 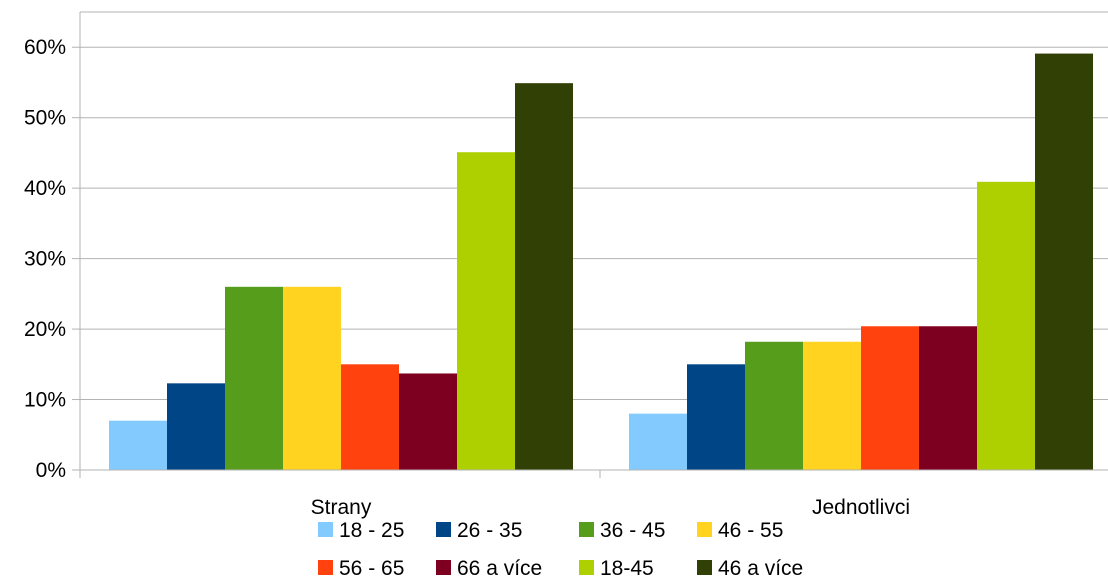 What do you see at coordinates (45, 188) in the screenshot?
I see `y-tick-label: 40%` at bounding box center [45, 188].